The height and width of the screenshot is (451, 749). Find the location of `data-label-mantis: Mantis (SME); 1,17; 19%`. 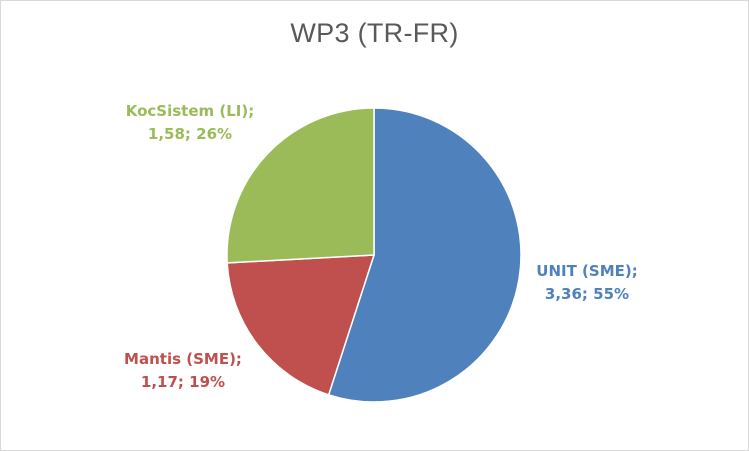

data-label-mantis: Mantis (SME); 1,17; 19% is located at coordinates (183, 371).